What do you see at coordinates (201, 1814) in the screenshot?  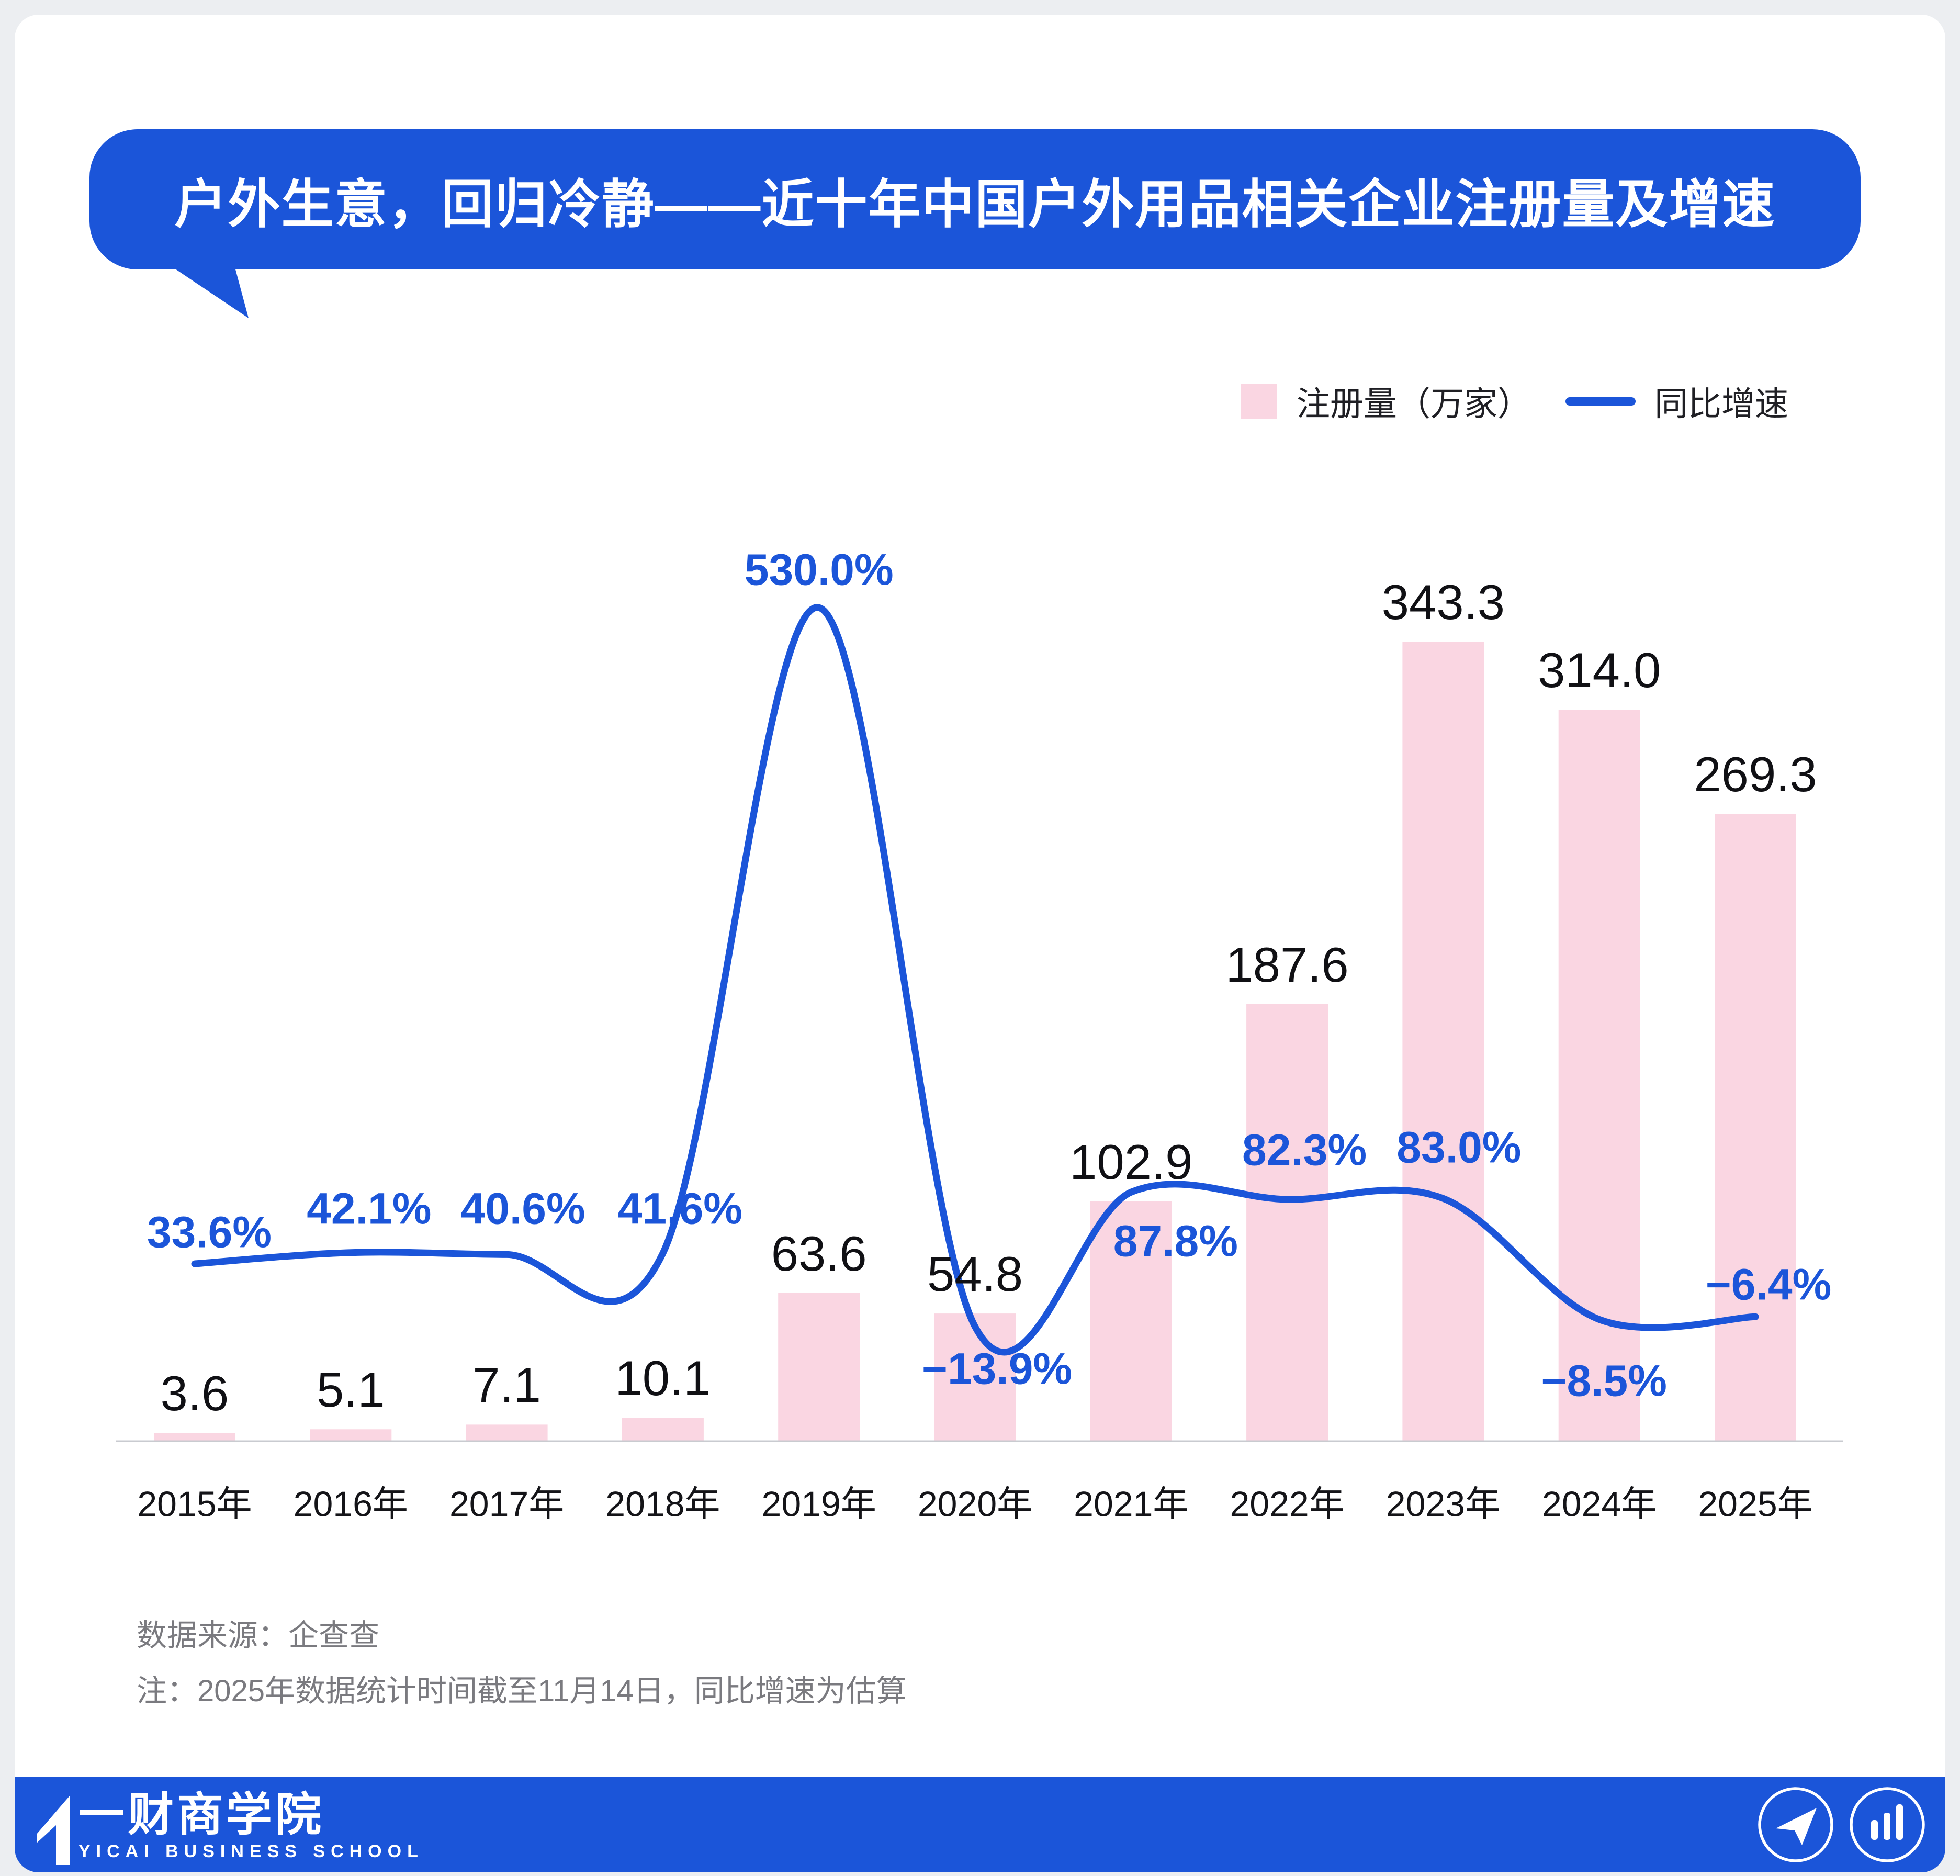 I see `footer-logo-cn: 一财商学院` at bounding box center [201, 1814].